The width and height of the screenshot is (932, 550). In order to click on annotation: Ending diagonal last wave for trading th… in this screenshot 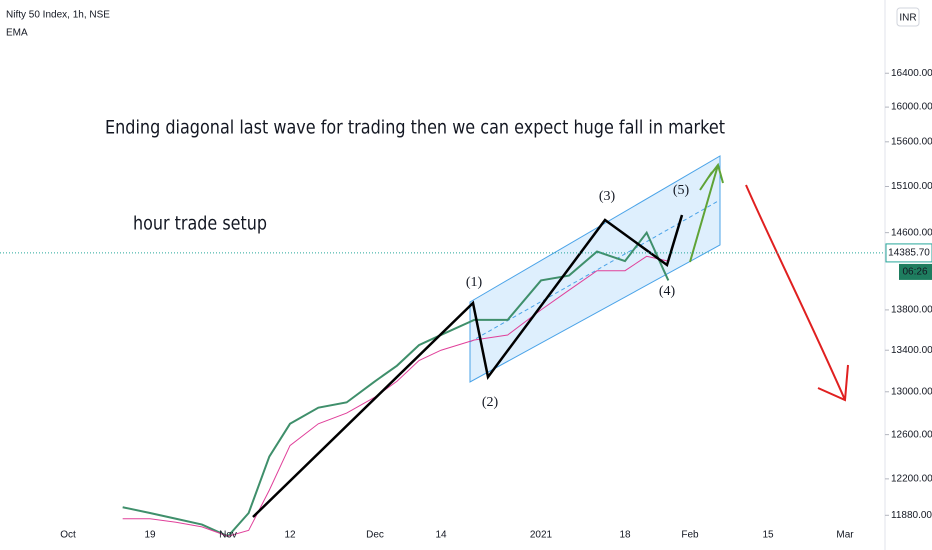, I will do `click(415, 128)`.